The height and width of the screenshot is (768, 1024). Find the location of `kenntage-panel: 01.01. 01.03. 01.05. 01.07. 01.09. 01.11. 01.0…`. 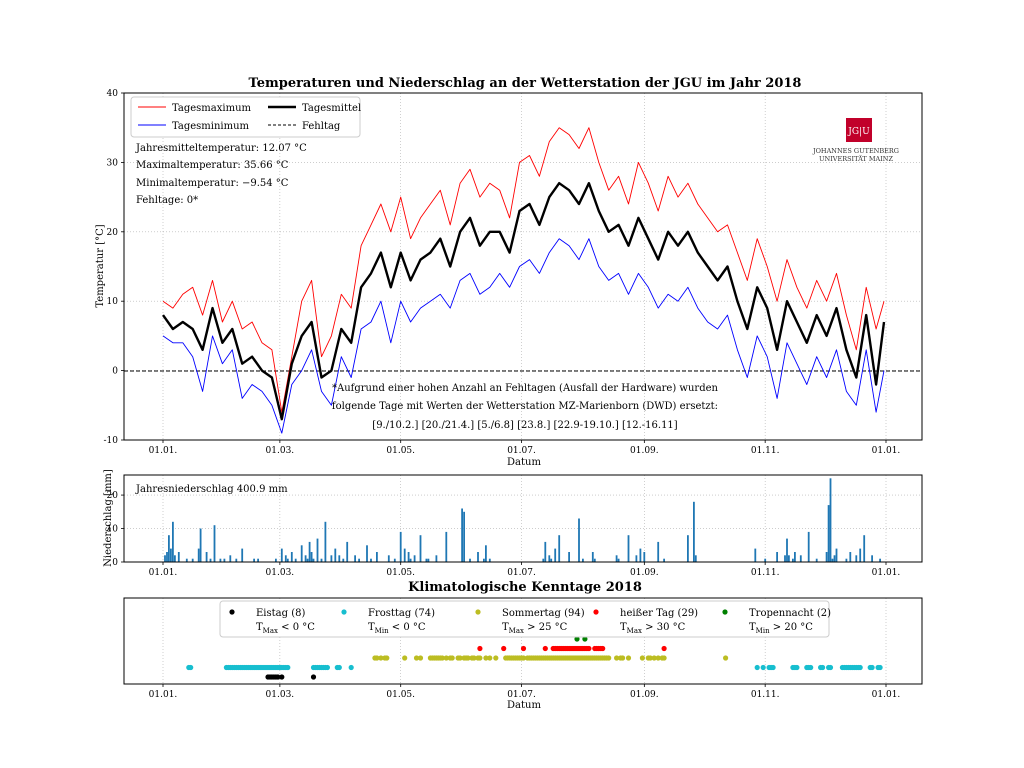

kenntage-panel: 01.01. 01.03. 01.05. 01.07. 01.09. 01.11. 01.0… is located at coordinates (523, 654).